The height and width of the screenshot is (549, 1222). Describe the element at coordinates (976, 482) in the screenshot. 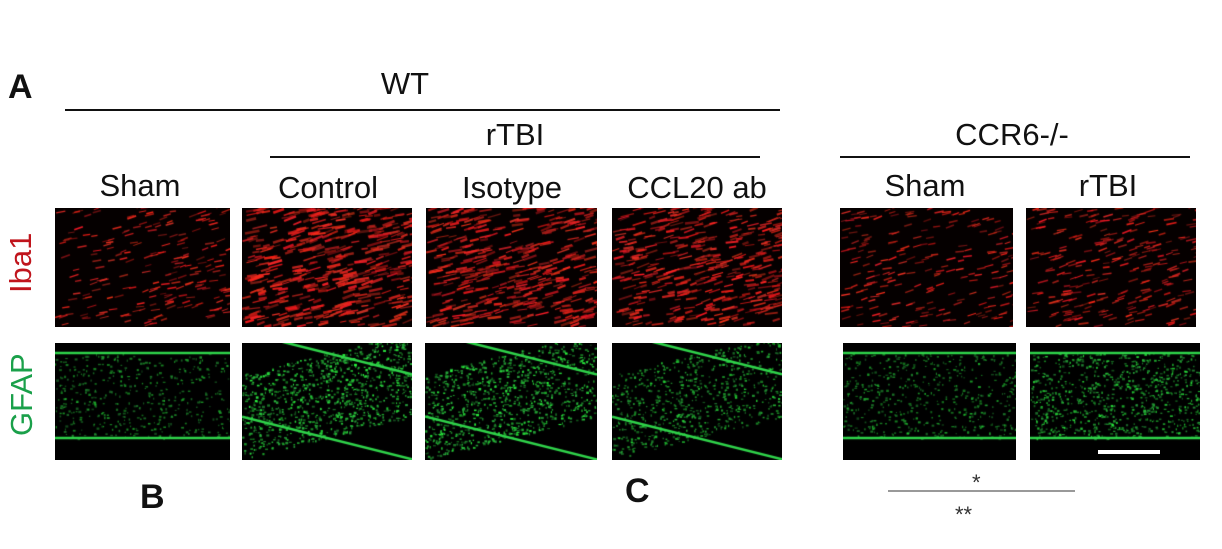

I see `significance-single: *` at that location.